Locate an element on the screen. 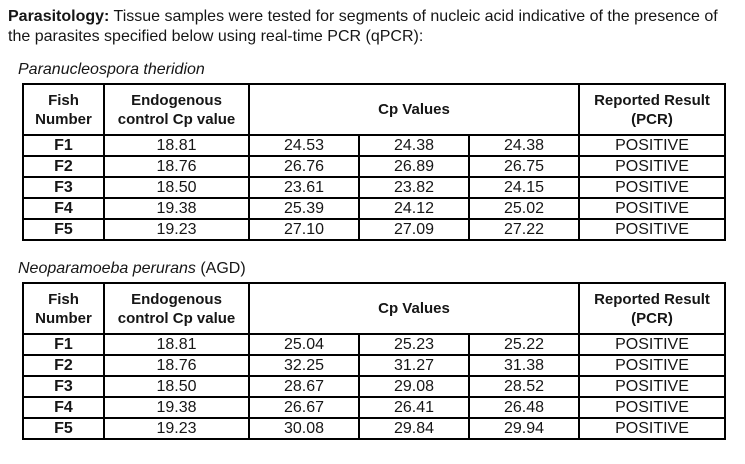  table-row: F2 18.76 32.25 31.27 31.38 POSITIVE is located at coordinates (374, 365).